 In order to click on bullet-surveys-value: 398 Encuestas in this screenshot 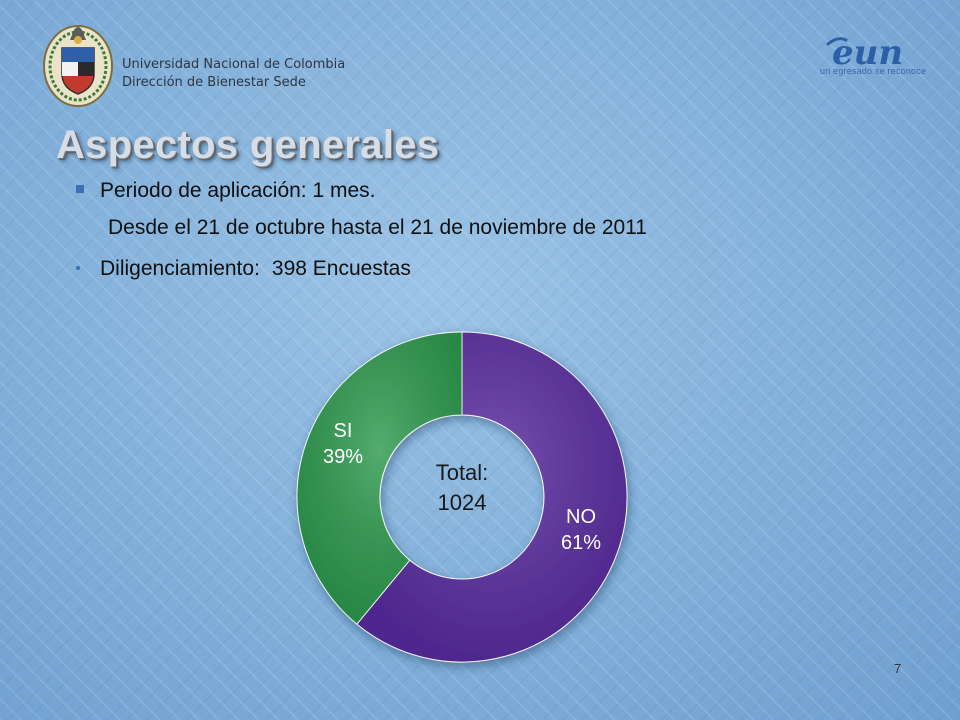, I will do `click(341, 268)`.